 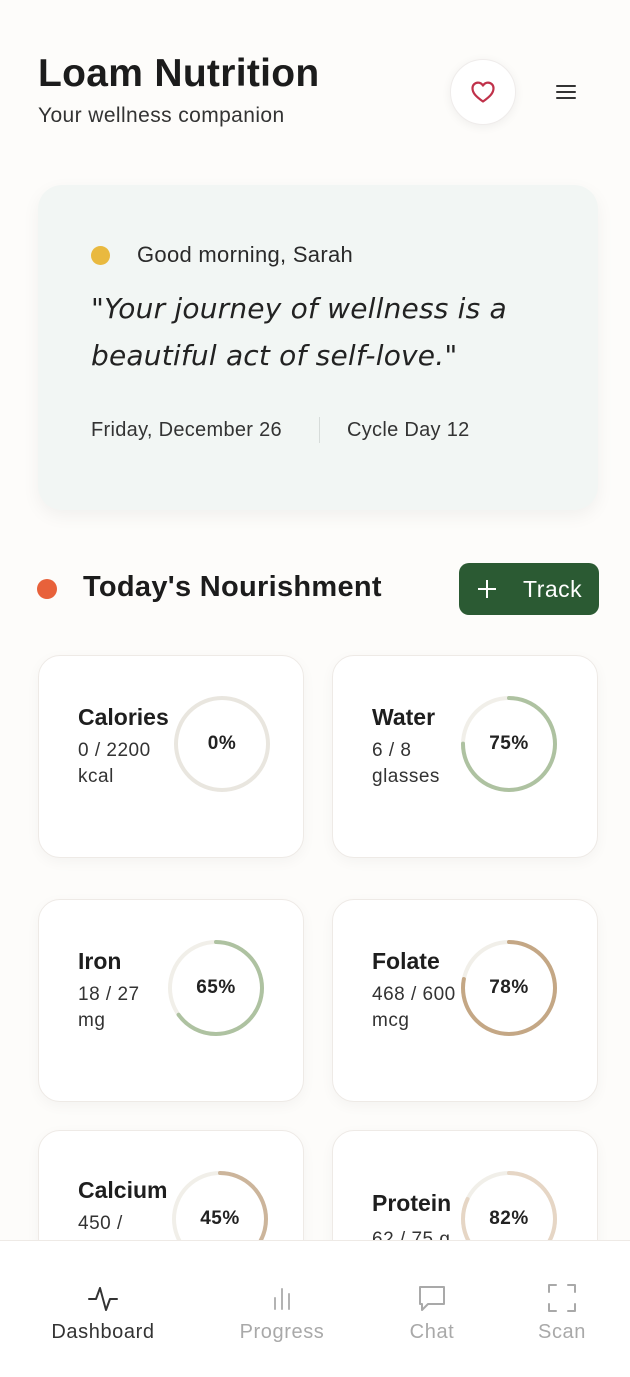 What do you see at coordinates (408, 430) in the screenshot?
I see `cycle-day: Cycle Day 12` at bounding box center [408, 430].